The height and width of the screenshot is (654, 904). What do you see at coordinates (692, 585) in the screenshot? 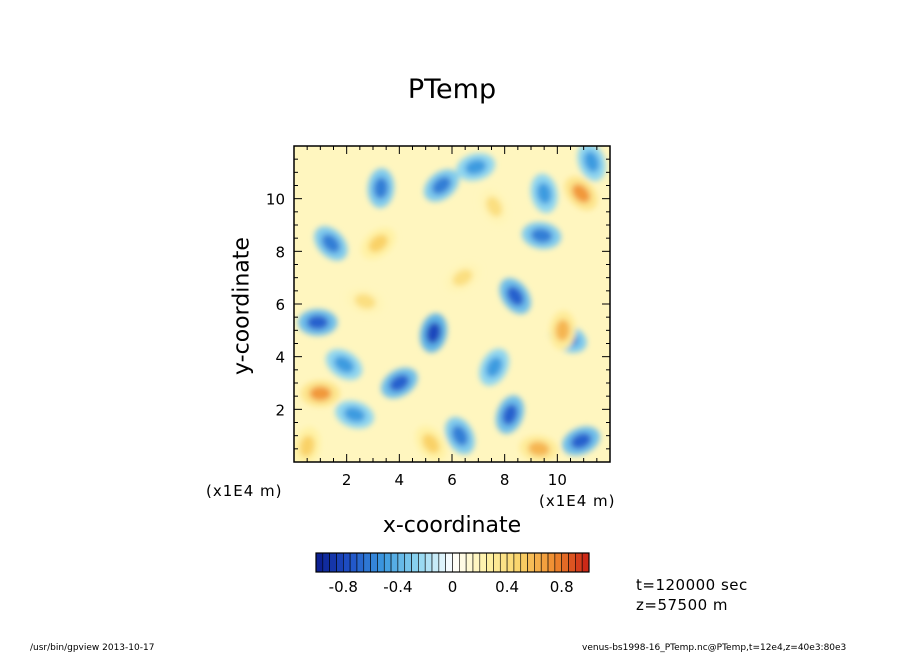
I see `time-annotation: t=120000 sec` at bounding box center [692, 585].